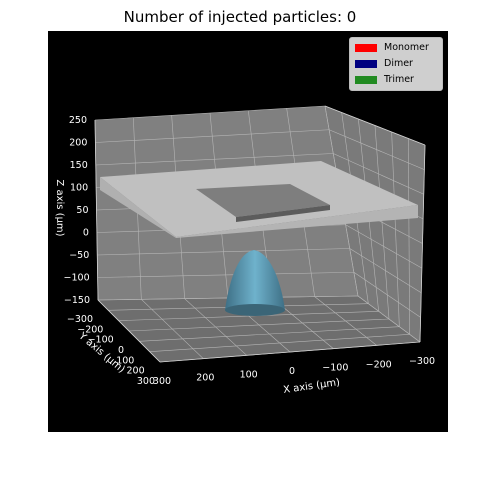 The image size is (480, 480). What do you see at coordinates (82, 210) in the screenshot?
I see `z-tick-label: 50` at bounding box center [82, 210].